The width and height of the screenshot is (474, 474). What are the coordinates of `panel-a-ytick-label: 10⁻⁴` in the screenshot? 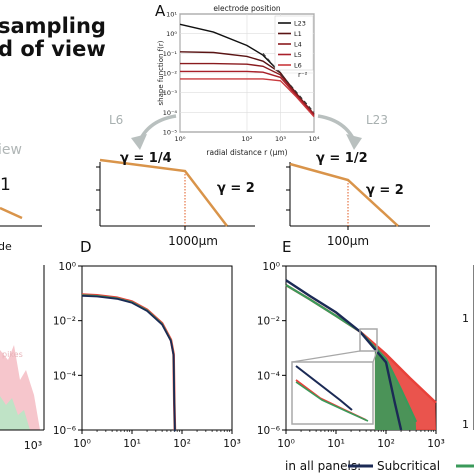 It's located at (170, 113).